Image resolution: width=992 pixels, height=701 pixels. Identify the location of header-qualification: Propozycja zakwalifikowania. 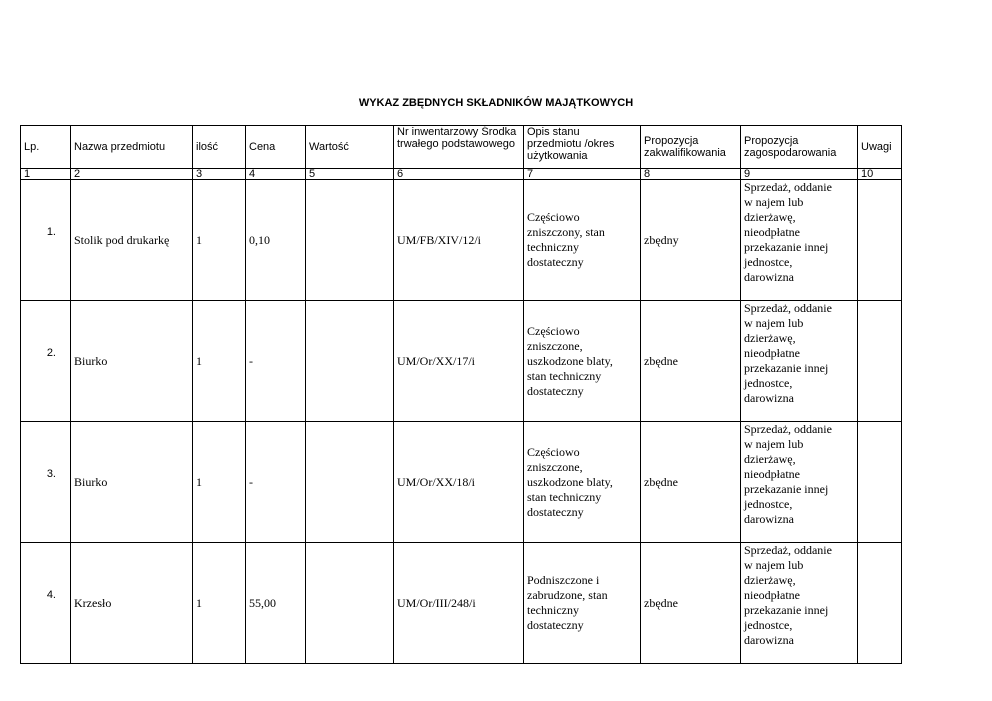
(690, 147).